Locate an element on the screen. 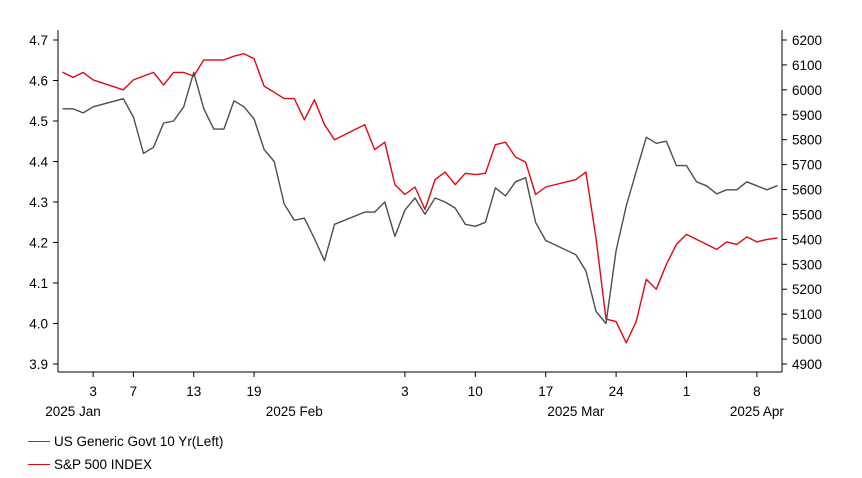 Image resolution: width=862 pixels, height=478 pixels. legend-item-yield: US Generic Govt 10 Yr(Left) is located at coordinates (125, 441).